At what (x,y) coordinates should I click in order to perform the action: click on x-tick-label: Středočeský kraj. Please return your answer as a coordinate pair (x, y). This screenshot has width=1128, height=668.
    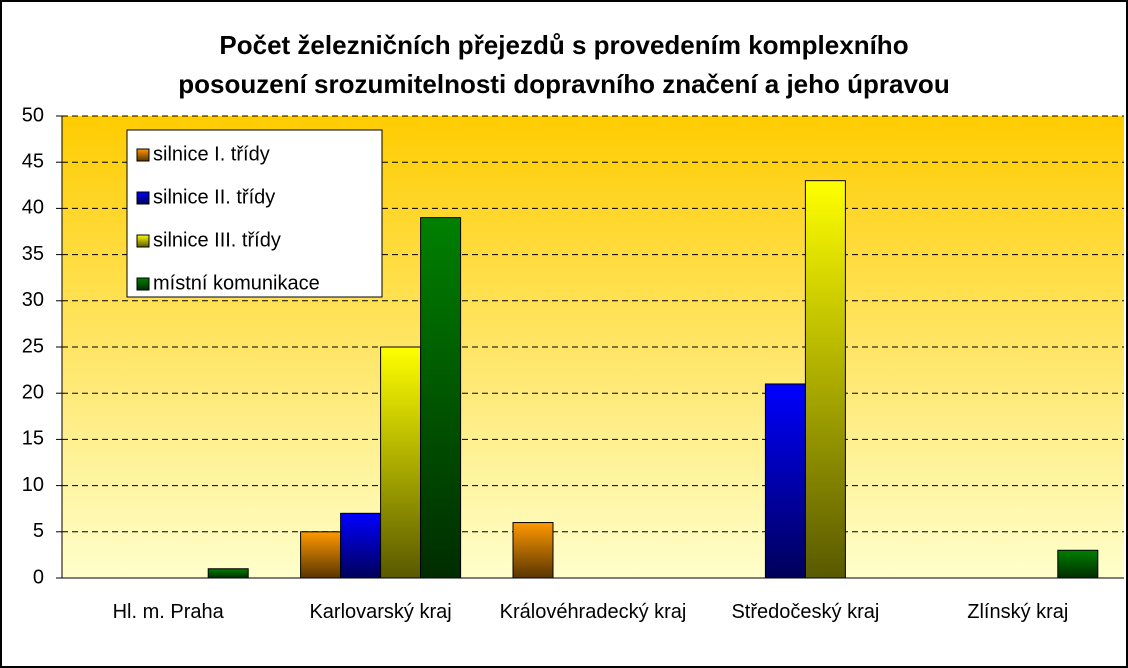
    Looking at the image, I should click on (805, 612).